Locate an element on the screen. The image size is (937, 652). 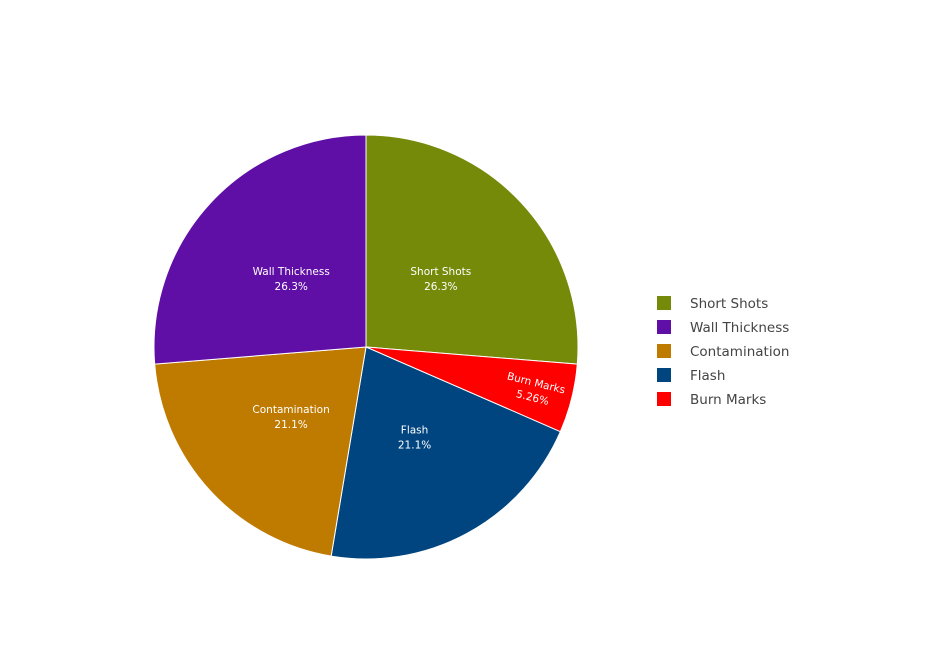
legend-label: Wall Thickness is located at coordinates (739, 328).